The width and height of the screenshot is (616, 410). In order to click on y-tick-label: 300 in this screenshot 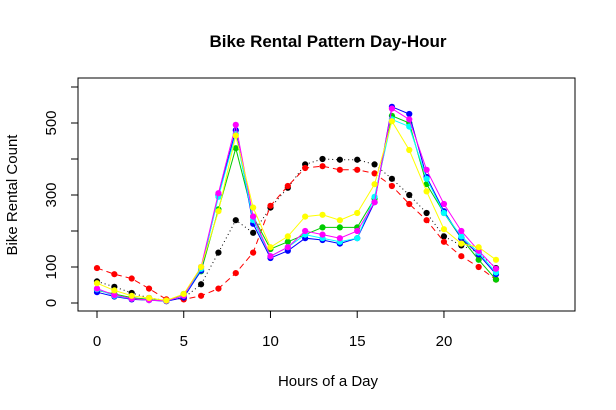, I will do `click(51, 194)`.